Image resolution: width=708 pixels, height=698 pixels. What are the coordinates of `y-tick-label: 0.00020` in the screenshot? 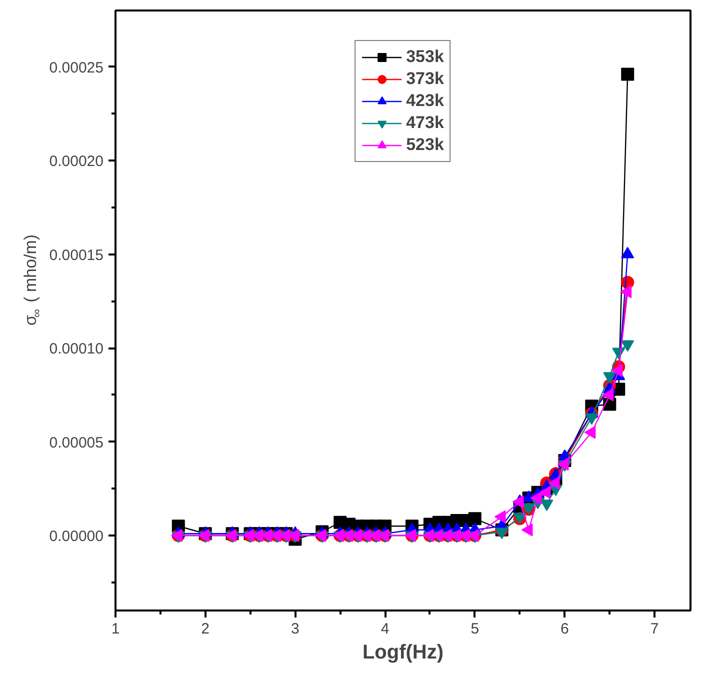 It's located at (76, 161).